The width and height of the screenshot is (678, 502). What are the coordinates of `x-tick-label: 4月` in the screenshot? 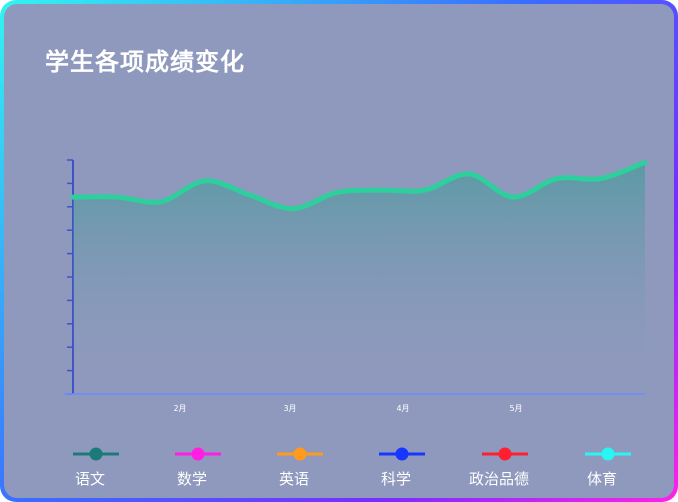 It's located at (402, 408).